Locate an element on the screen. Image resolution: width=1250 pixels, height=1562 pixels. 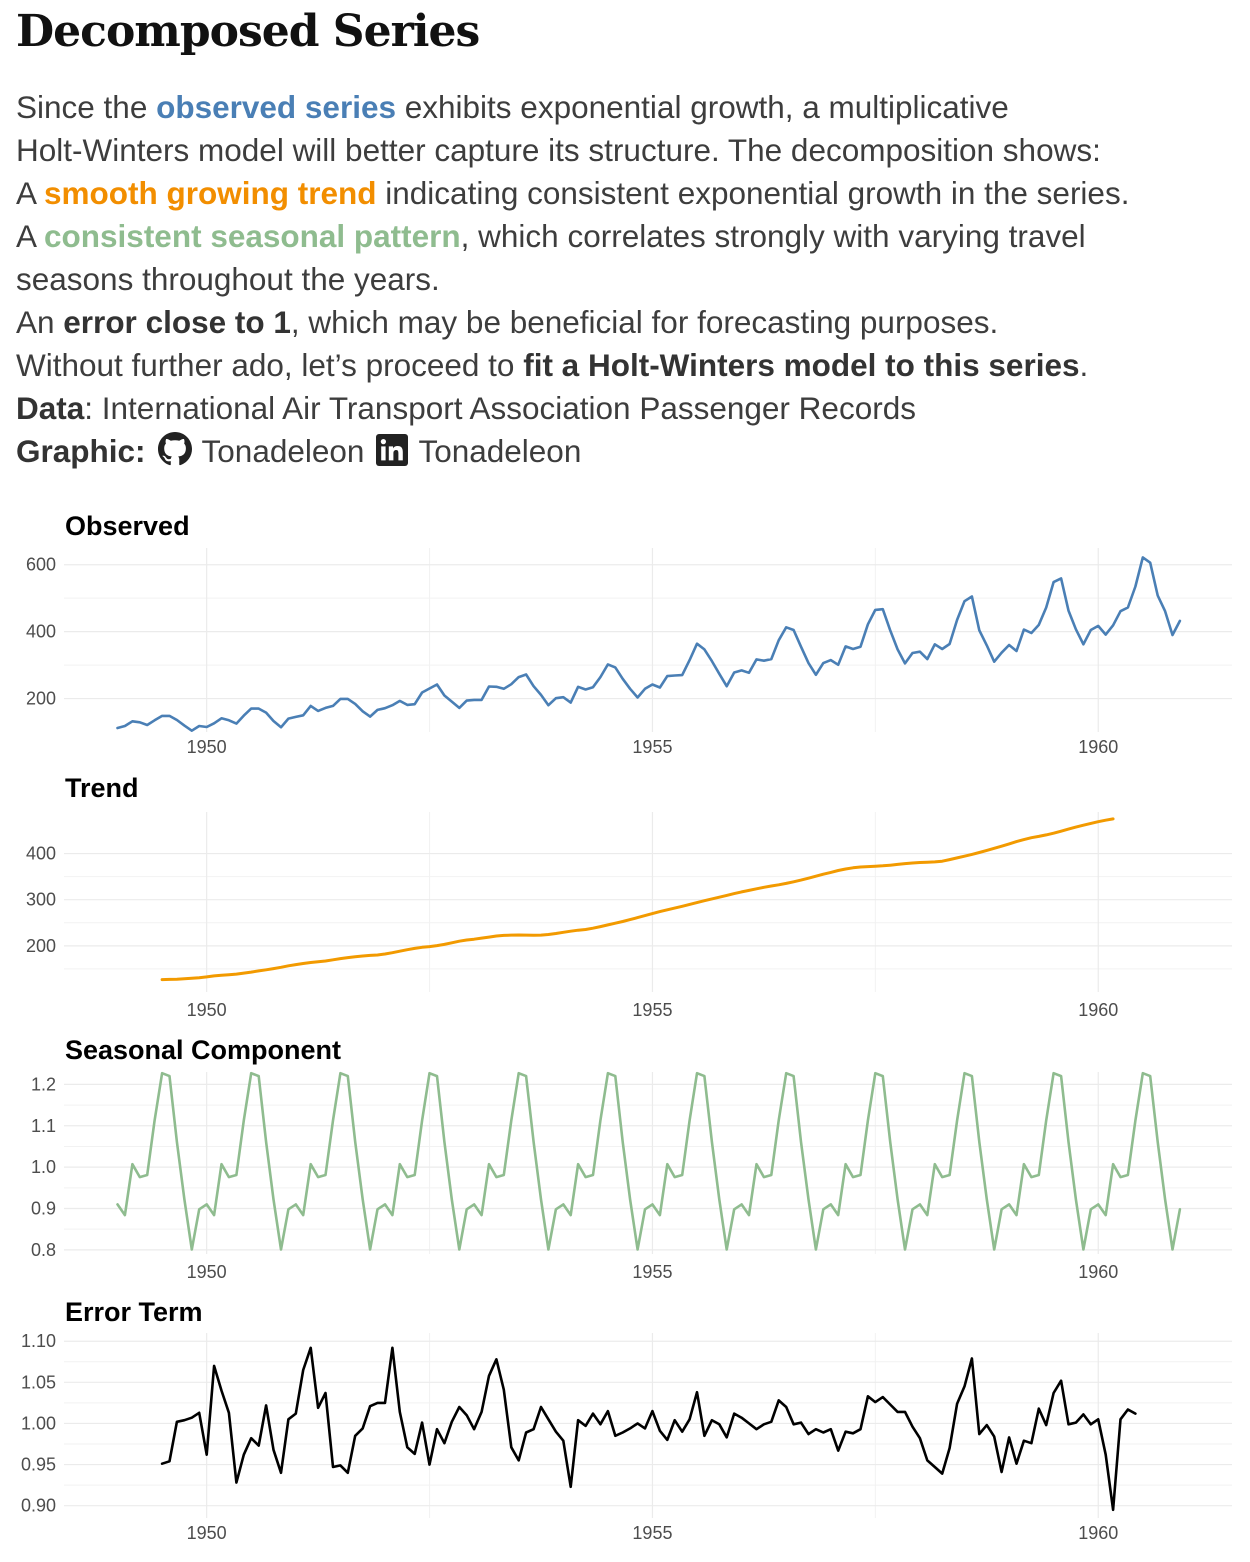
fit-model-highlight: fit a Holt-Winters model to this series is located at coordinates (801, 365).